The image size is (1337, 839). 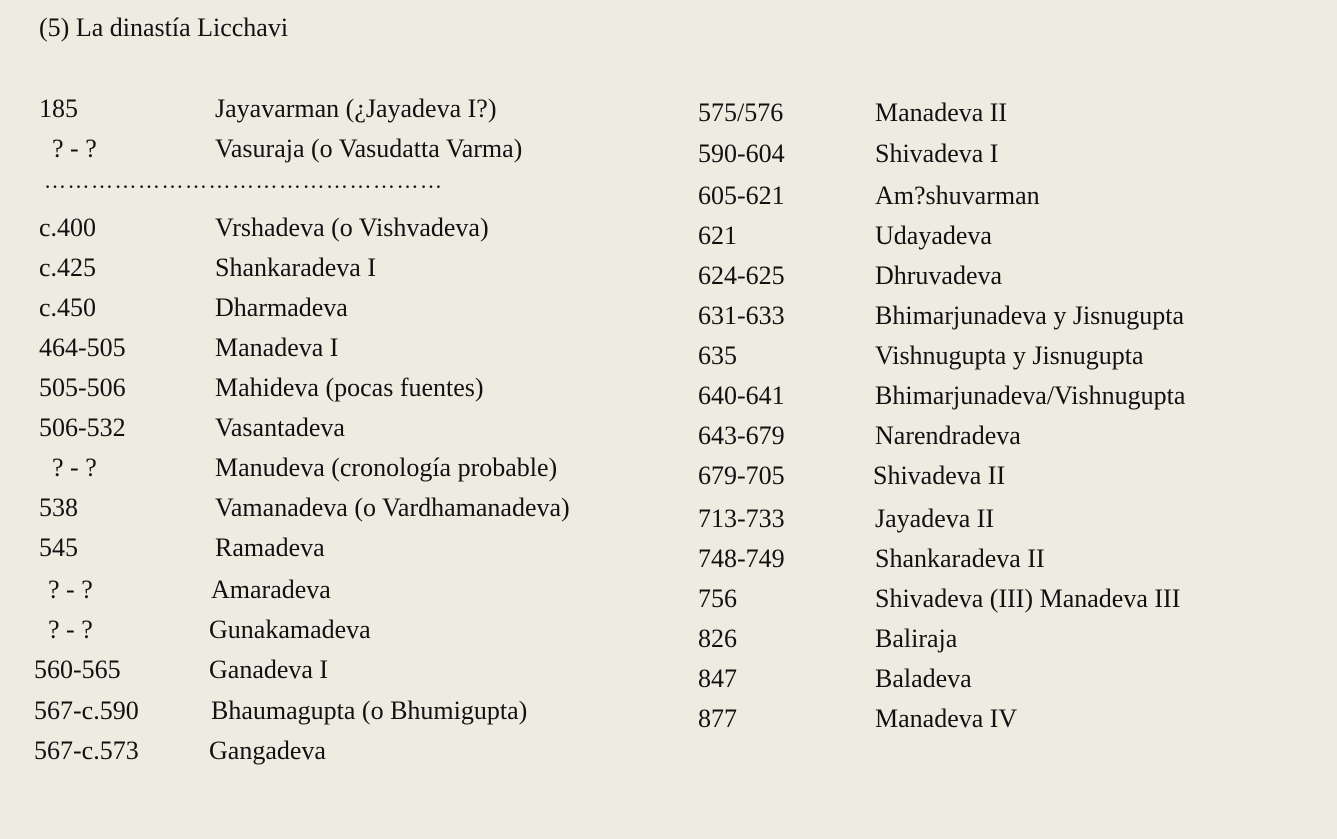 What do you see at coordinates (349, 387) in the screenshot?
I see `ruler-name: Mahideva (pocas fuentes)` at bounding box center [349, 387].